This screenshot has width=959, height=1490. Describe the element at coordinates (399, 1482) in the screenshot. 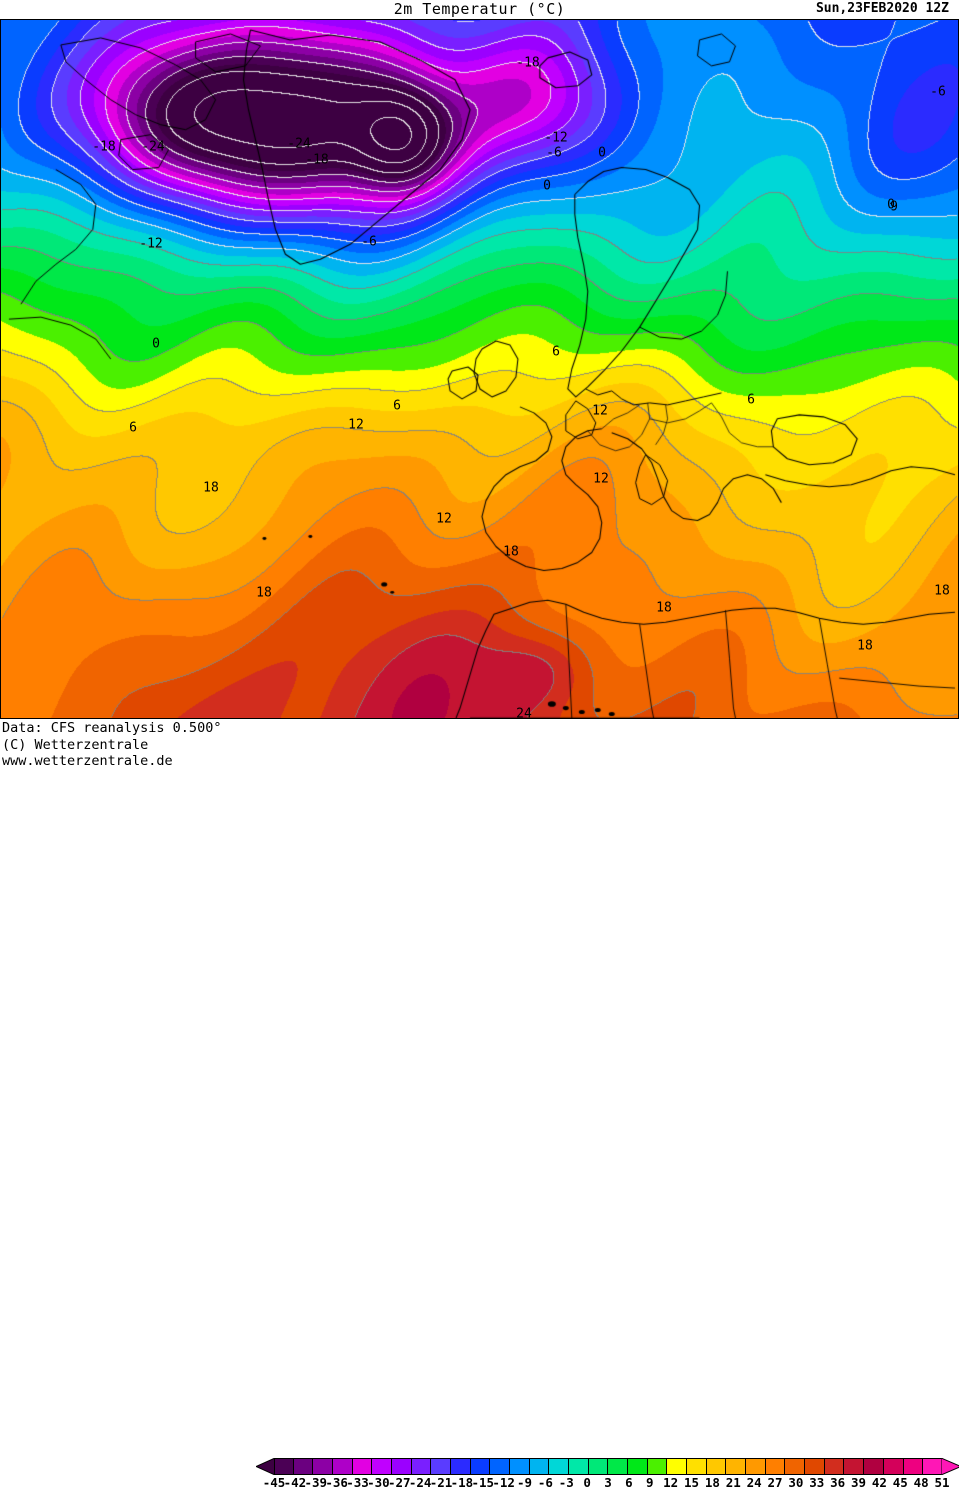

I see `colorbar-tick-label: -27` at that location.